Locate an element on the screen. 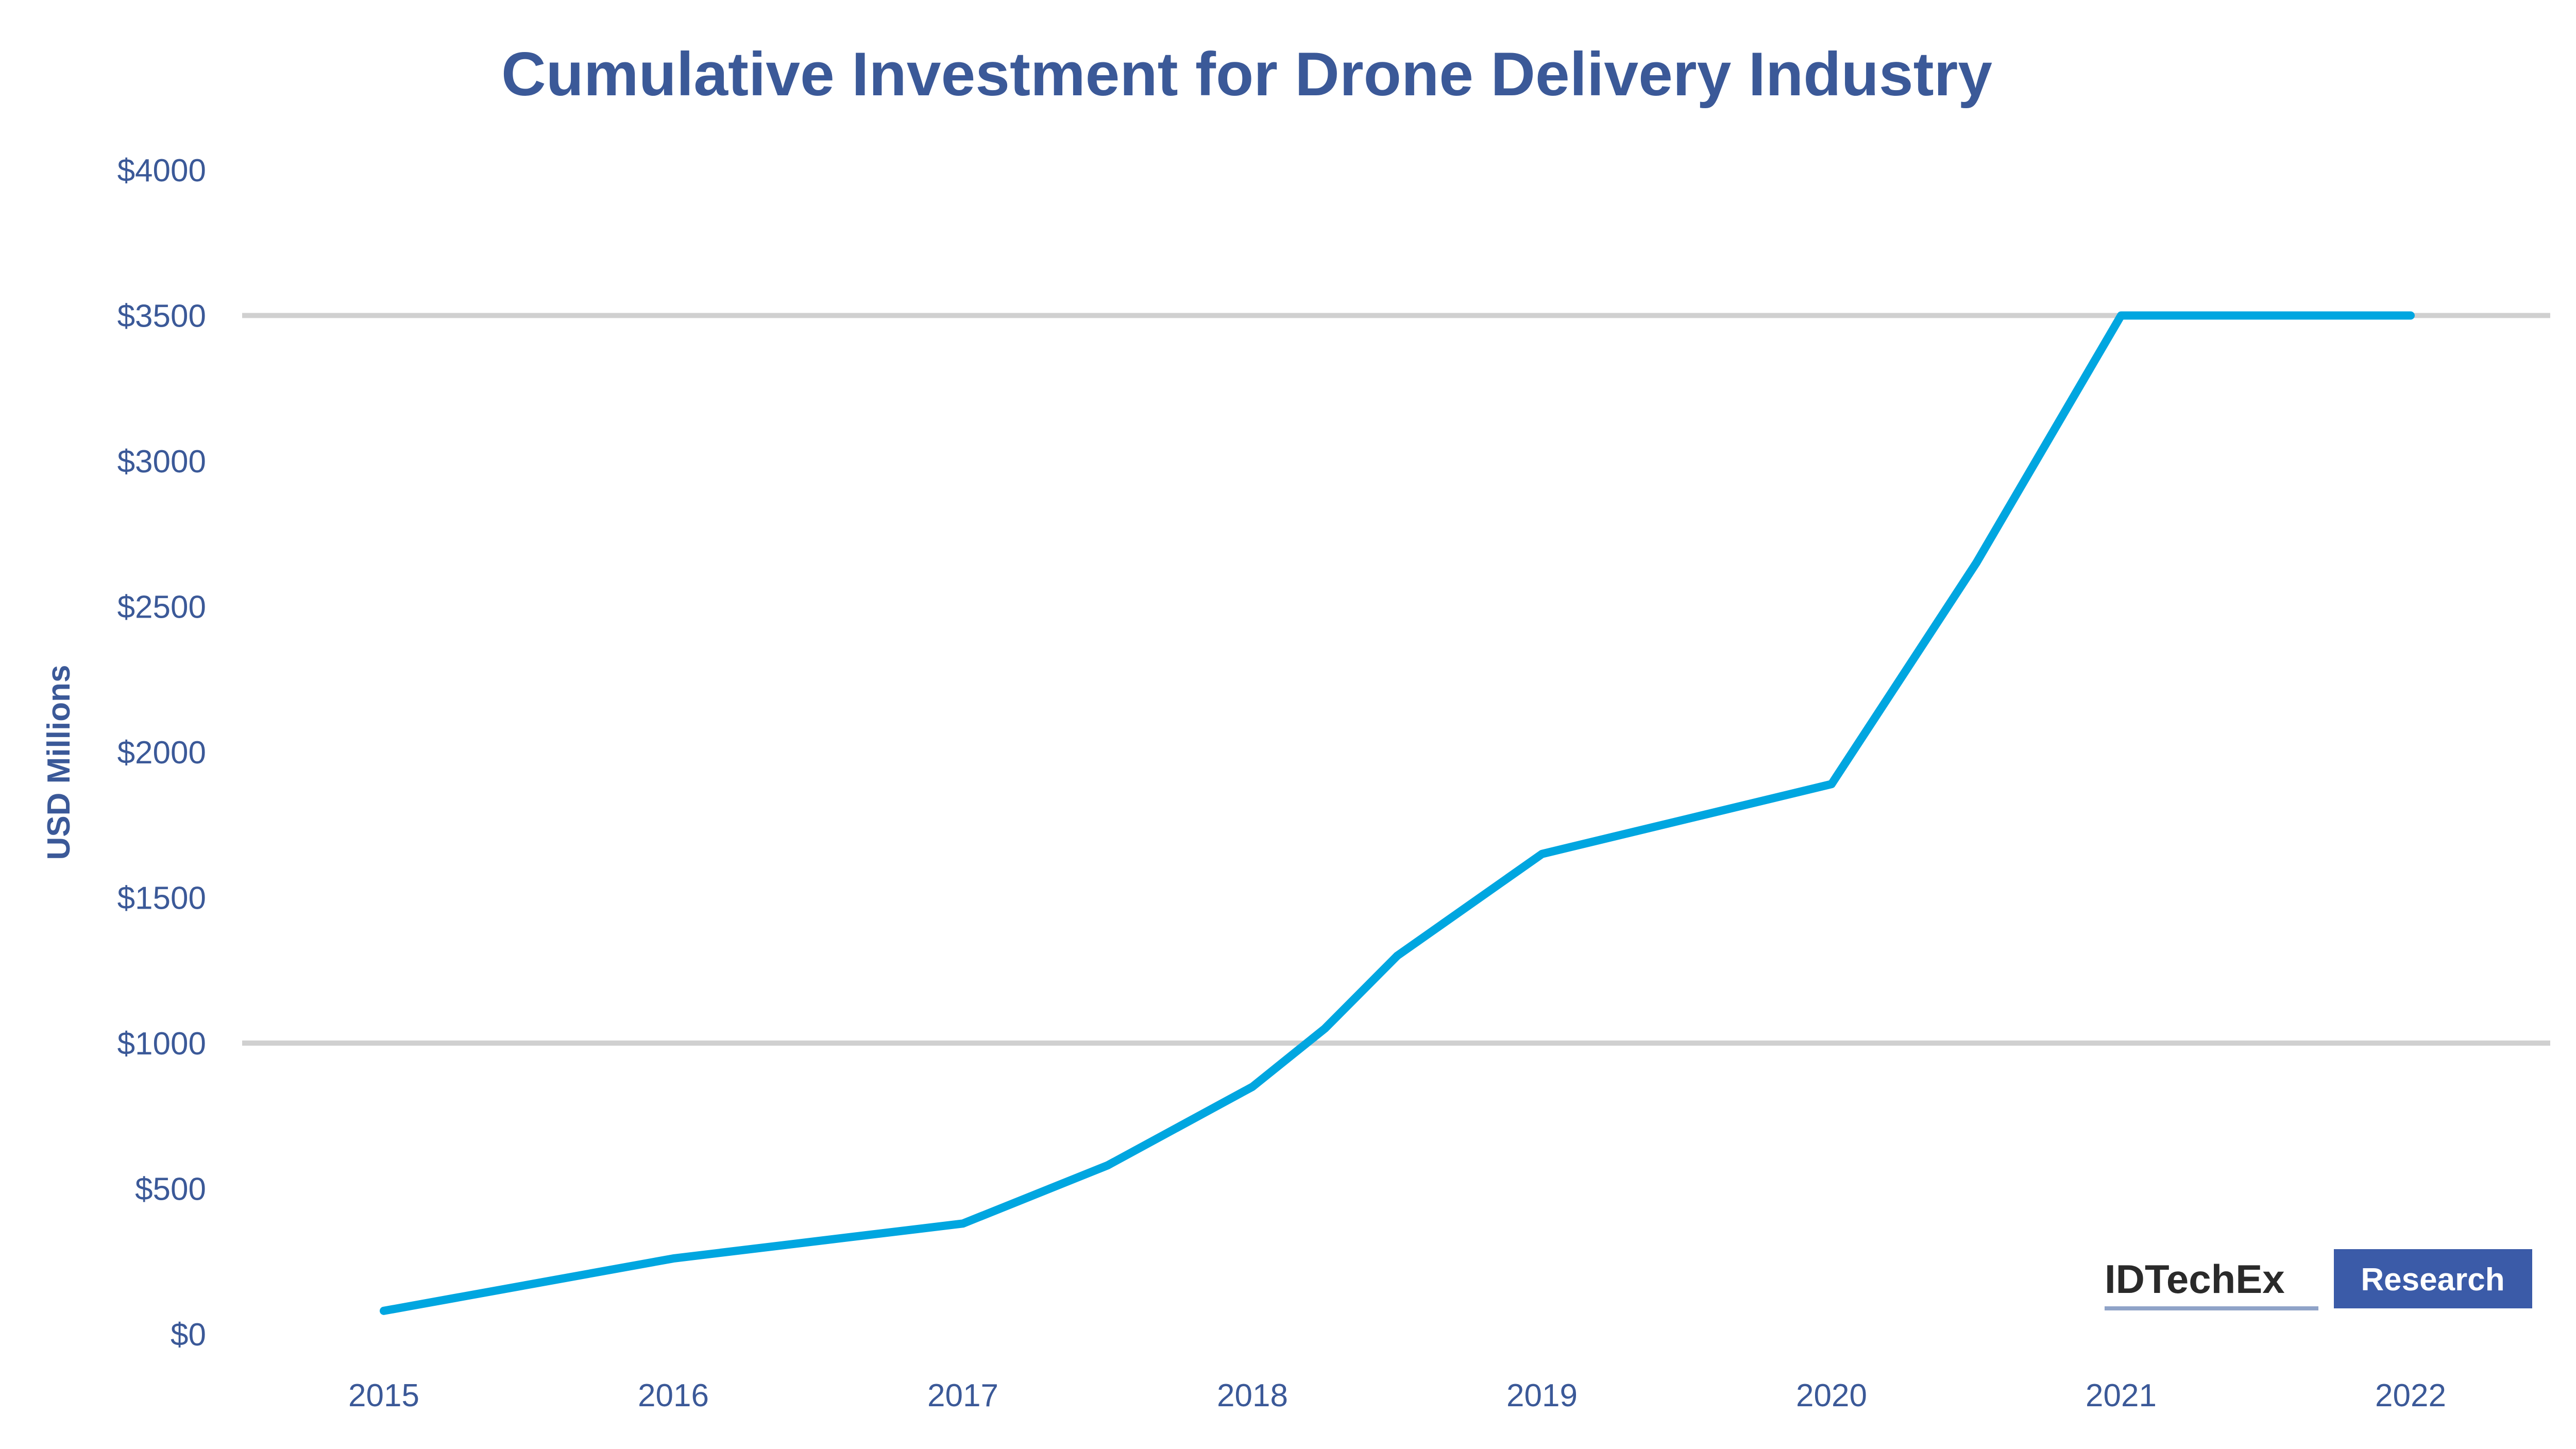  y-tick-label: $3000 is located at coordinates (161, 462).